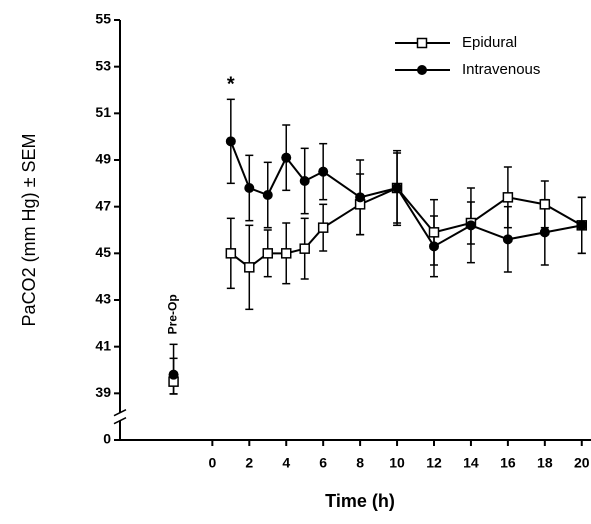 This screenshot has width=591, height=524. What do you see at coordinates (120, 416) in the screenshot?
I see `axis-break-gap` at bounding box center [120, 416].